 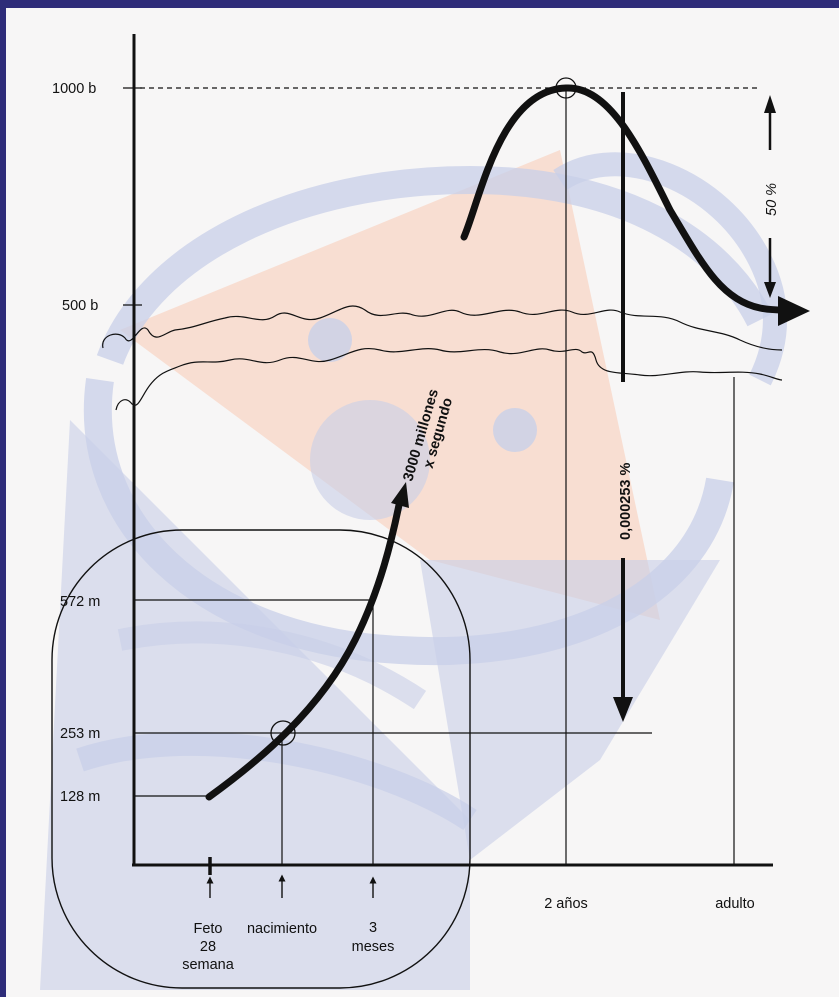 I want to click on x-label-feto-3: semana, so click(x=208, y=965).